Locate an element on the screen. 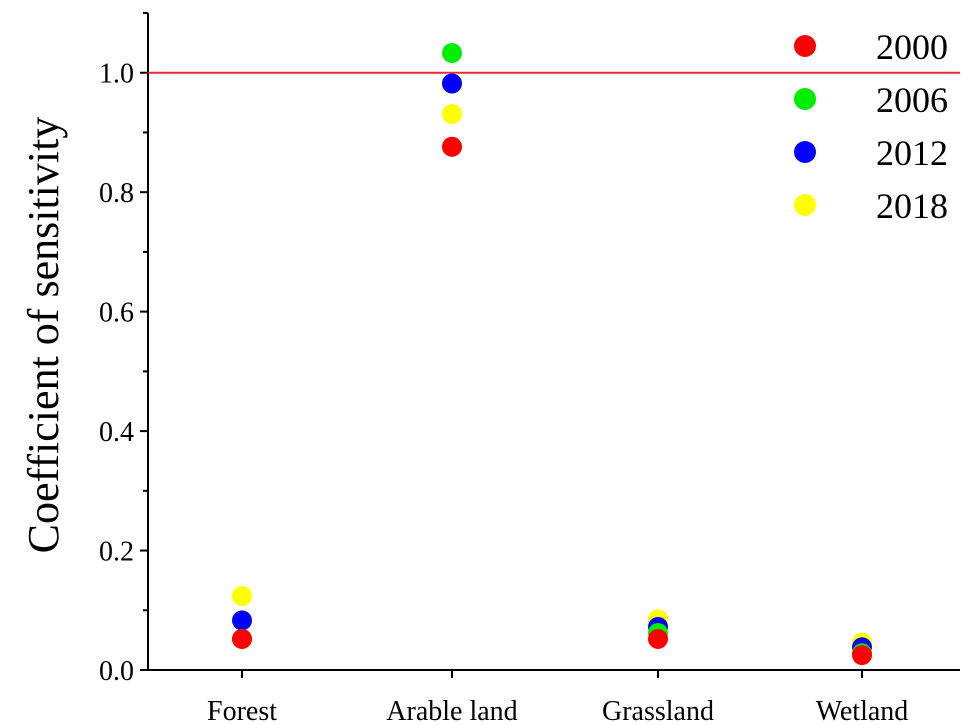 The width and height of the screenshot is (969, 725). x-tick-label: Wetland is located at coordinates (862, 710).